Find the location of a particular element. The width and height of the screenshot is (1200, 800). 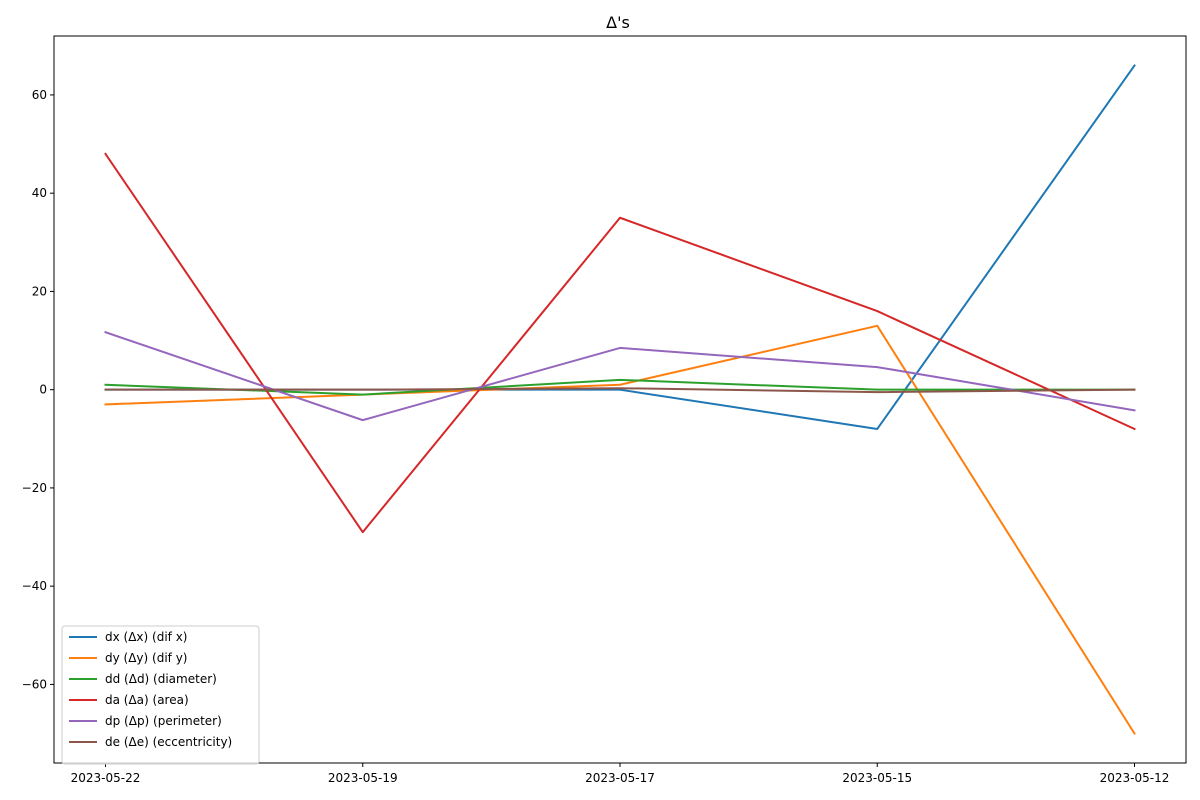

y-tick-label-0: −60 is located at coordinates (34, 684).